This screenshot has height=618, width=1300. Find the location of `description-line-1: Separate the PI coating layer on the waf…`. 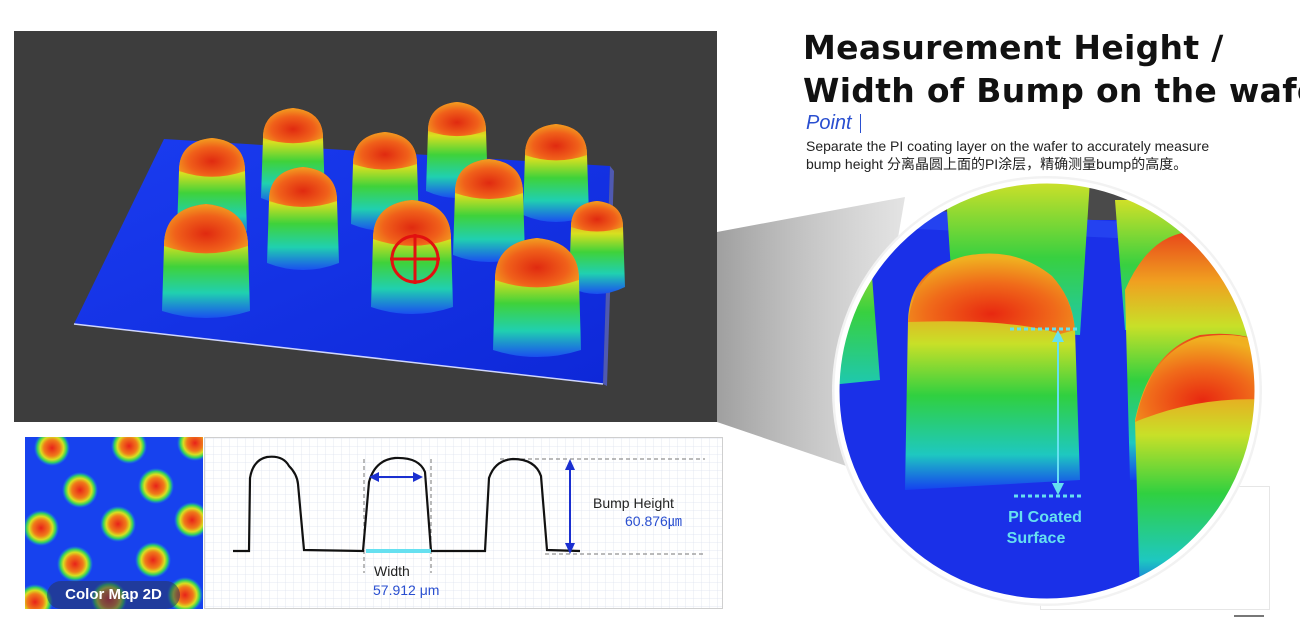

description-line-1: Separate the PI coating layer on the waf… is located at coordinates (1008, 146).